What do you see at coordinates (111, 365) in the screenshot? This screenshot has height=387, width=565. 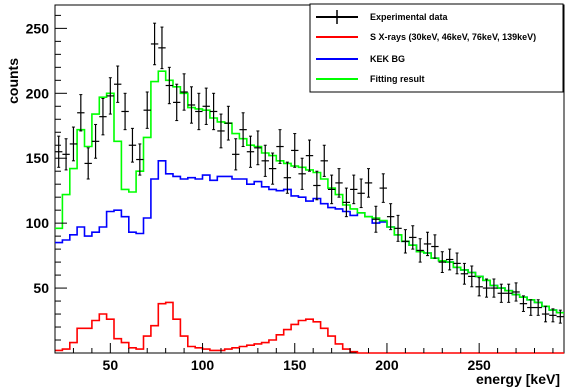 I see `x-tick-label: 50` at bounding box center [111, 365].